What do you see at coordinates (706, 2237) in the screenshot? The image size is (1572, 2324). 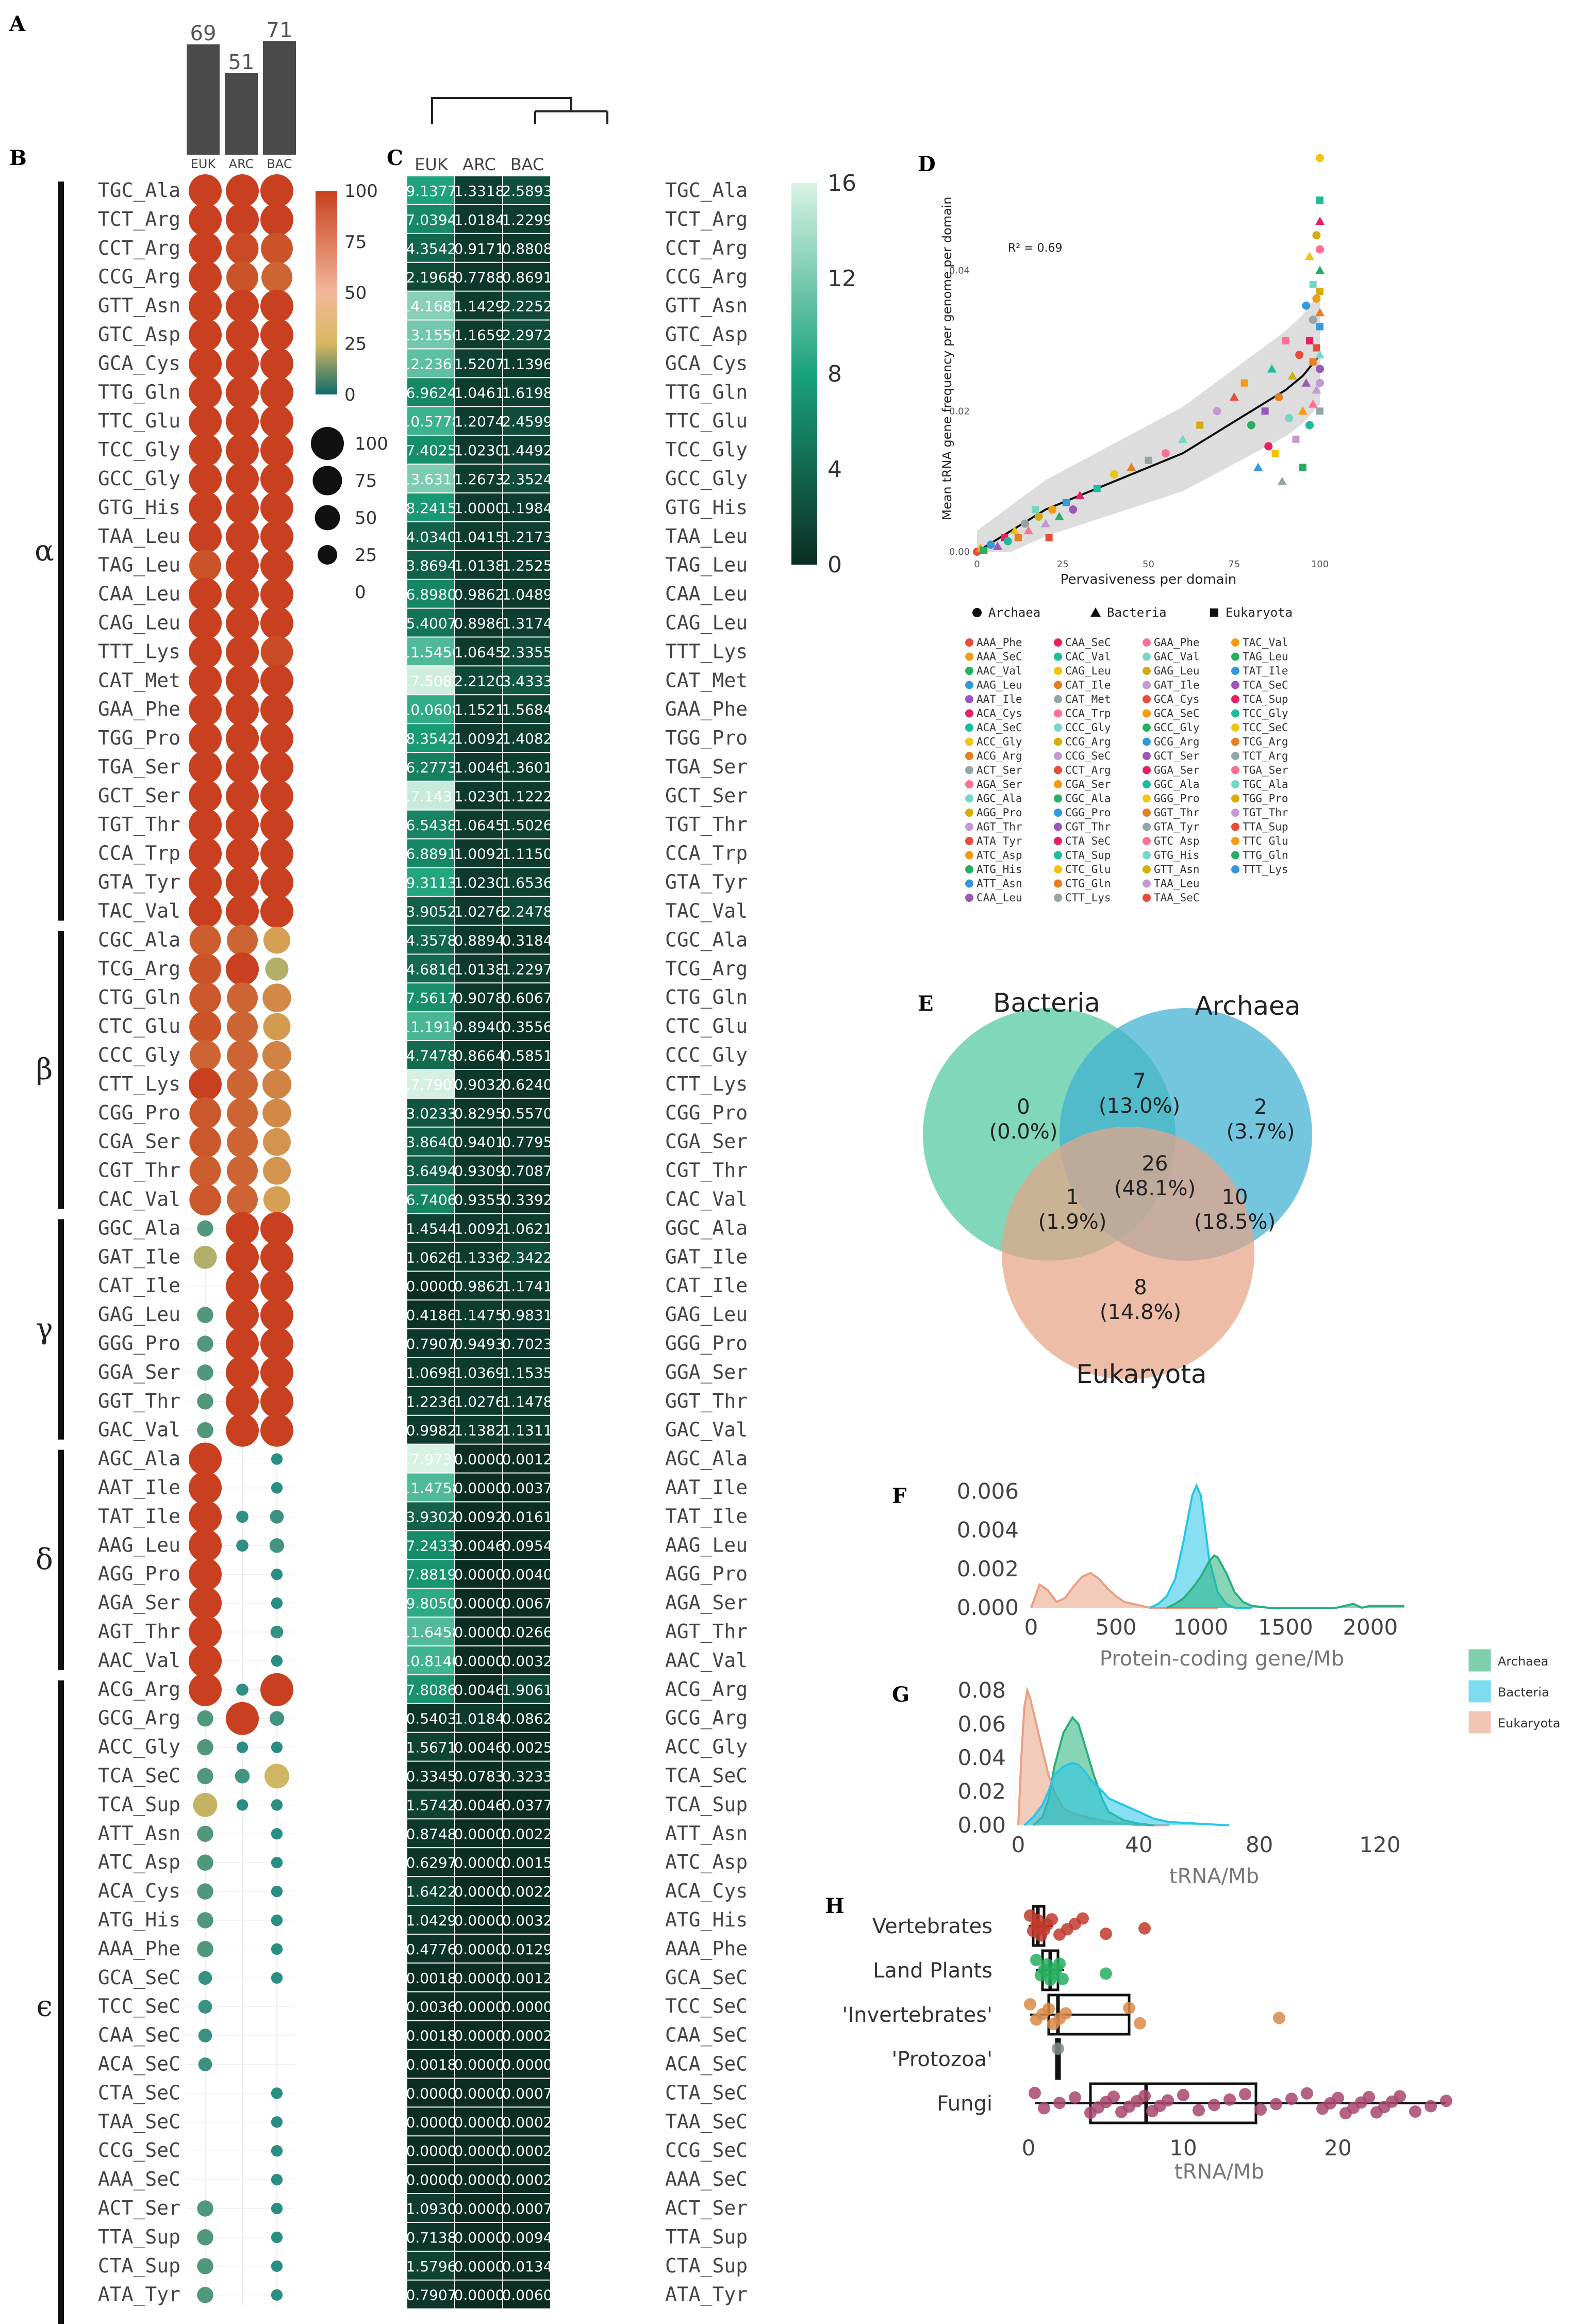 I see `heatmap-row-label: TTA_Sup` at bounding box center [706, 2237].